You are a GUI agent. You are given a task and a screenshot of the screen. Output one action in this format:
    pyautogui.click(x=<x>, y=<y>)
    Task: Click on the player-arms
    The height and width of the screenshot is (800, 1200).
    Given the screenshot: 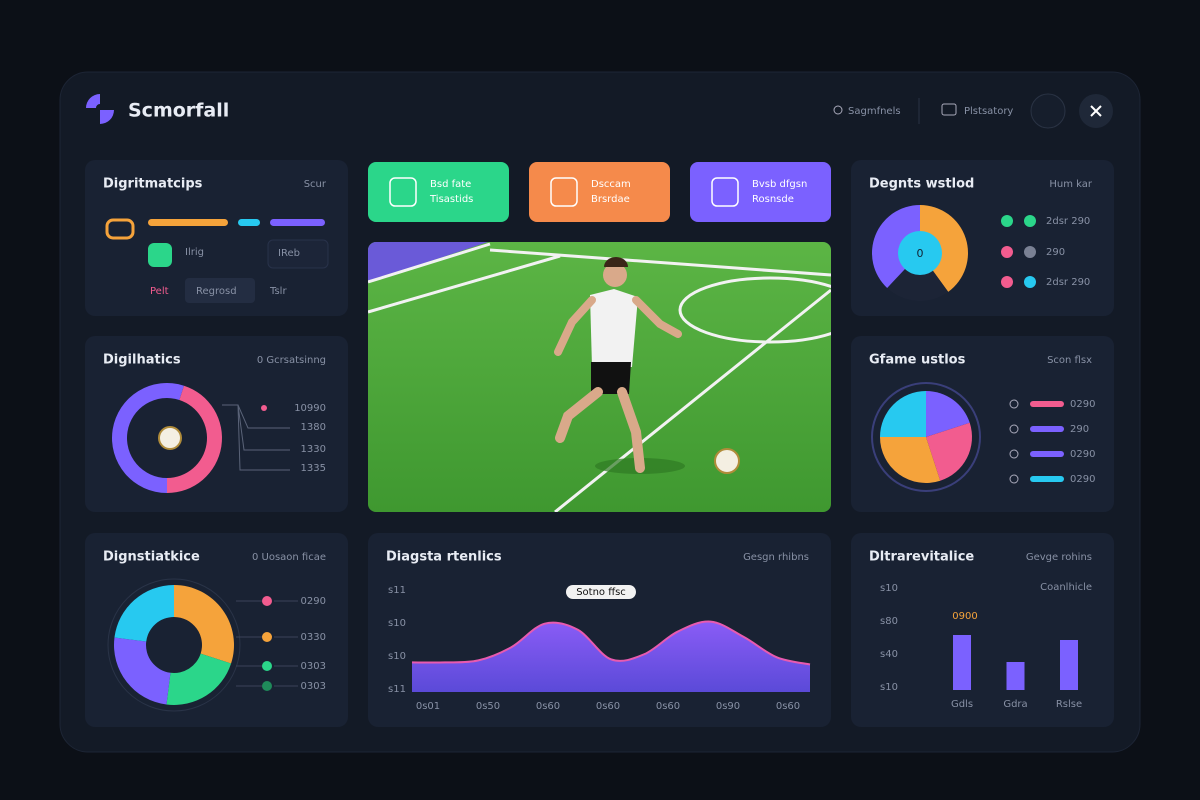 What is the action you would take?
    pyautogui.click(x=618, y=326)
    